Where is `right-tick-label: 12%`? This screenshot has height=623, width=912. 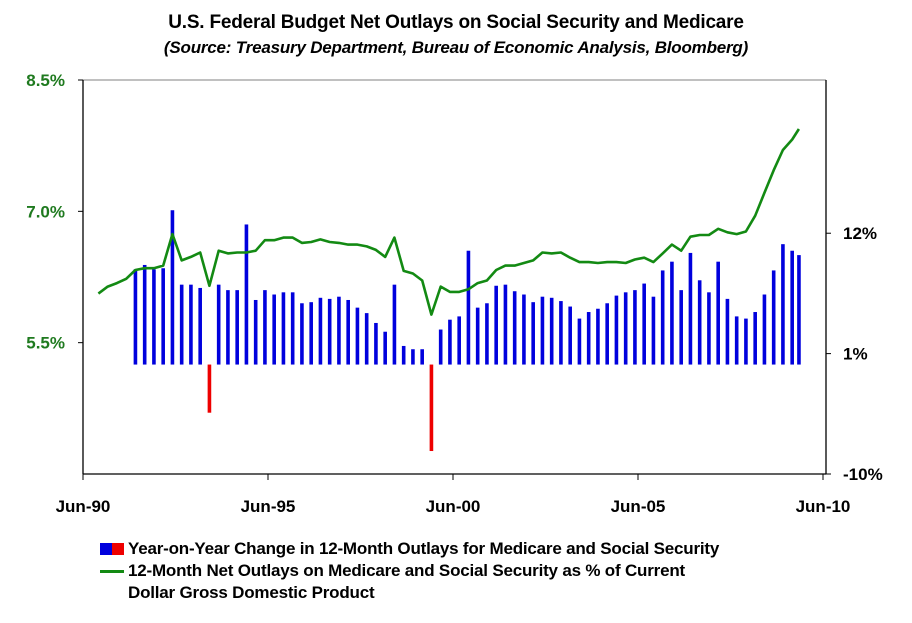 right-tick-label: 12% is located at coordinates (860, 233).